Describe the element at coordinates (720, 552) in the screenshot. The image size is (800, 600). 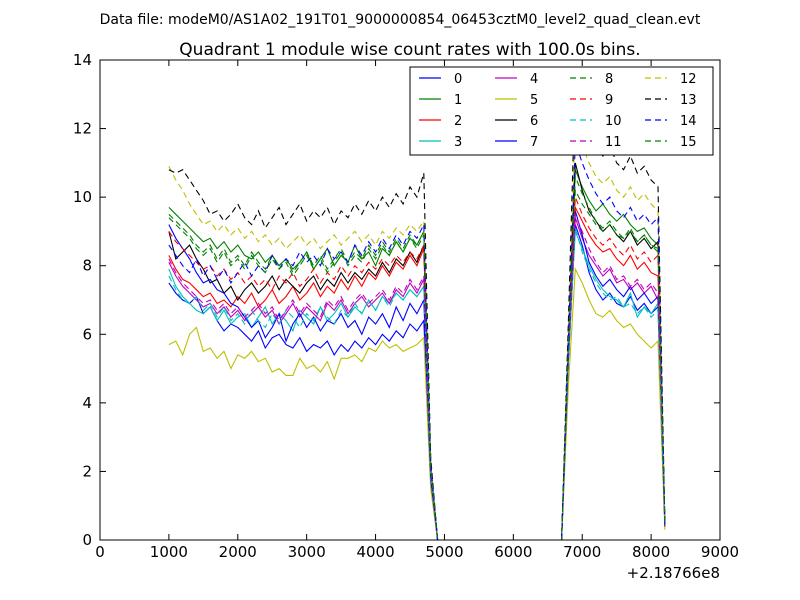
I see `x-tick-label: 9000` at that location.